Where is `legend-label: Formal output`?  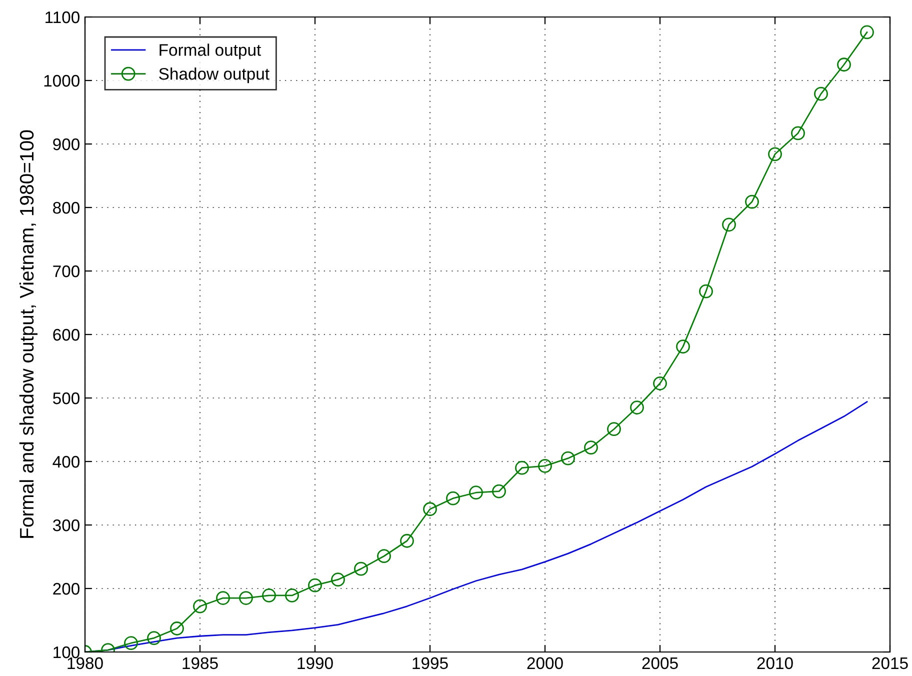
legend-label: Formal output is located at coordinates (211, 52).